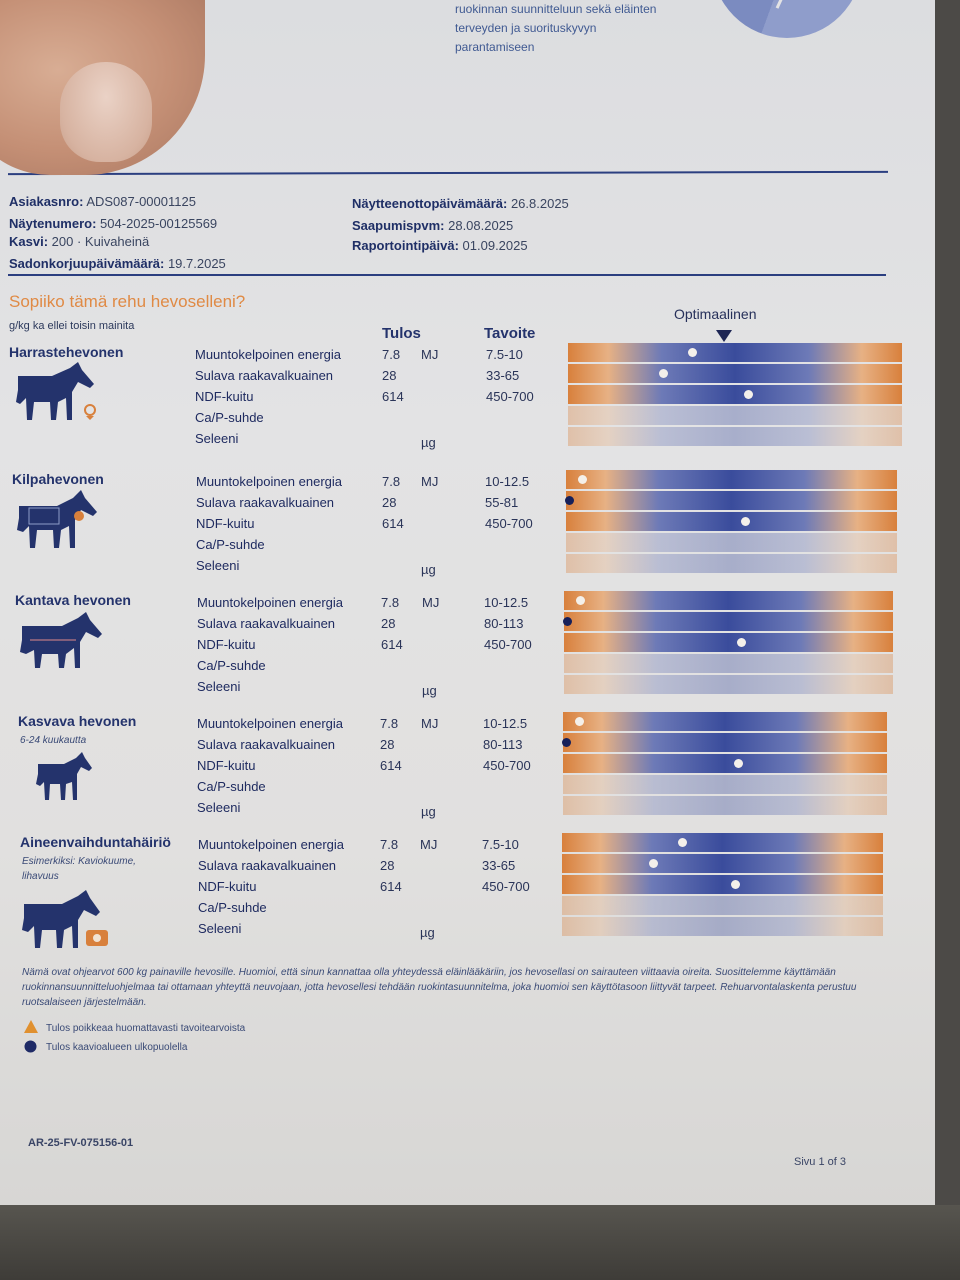 The width and height of the screenshot is (960, 1280). Describe the element at coordinates (113, 223) in the screenshot. I see `sample-number: Näytenumero: 504-2025-00125569` at that location.